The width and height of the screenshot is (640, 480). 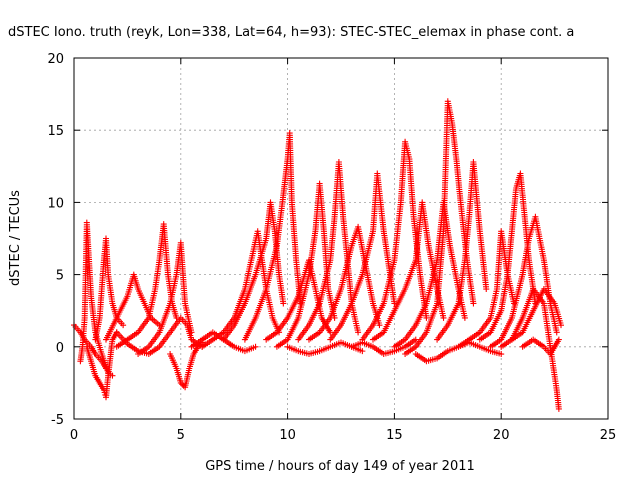 I want to click on y-tick-label: 20, so click(x=55, y=59).